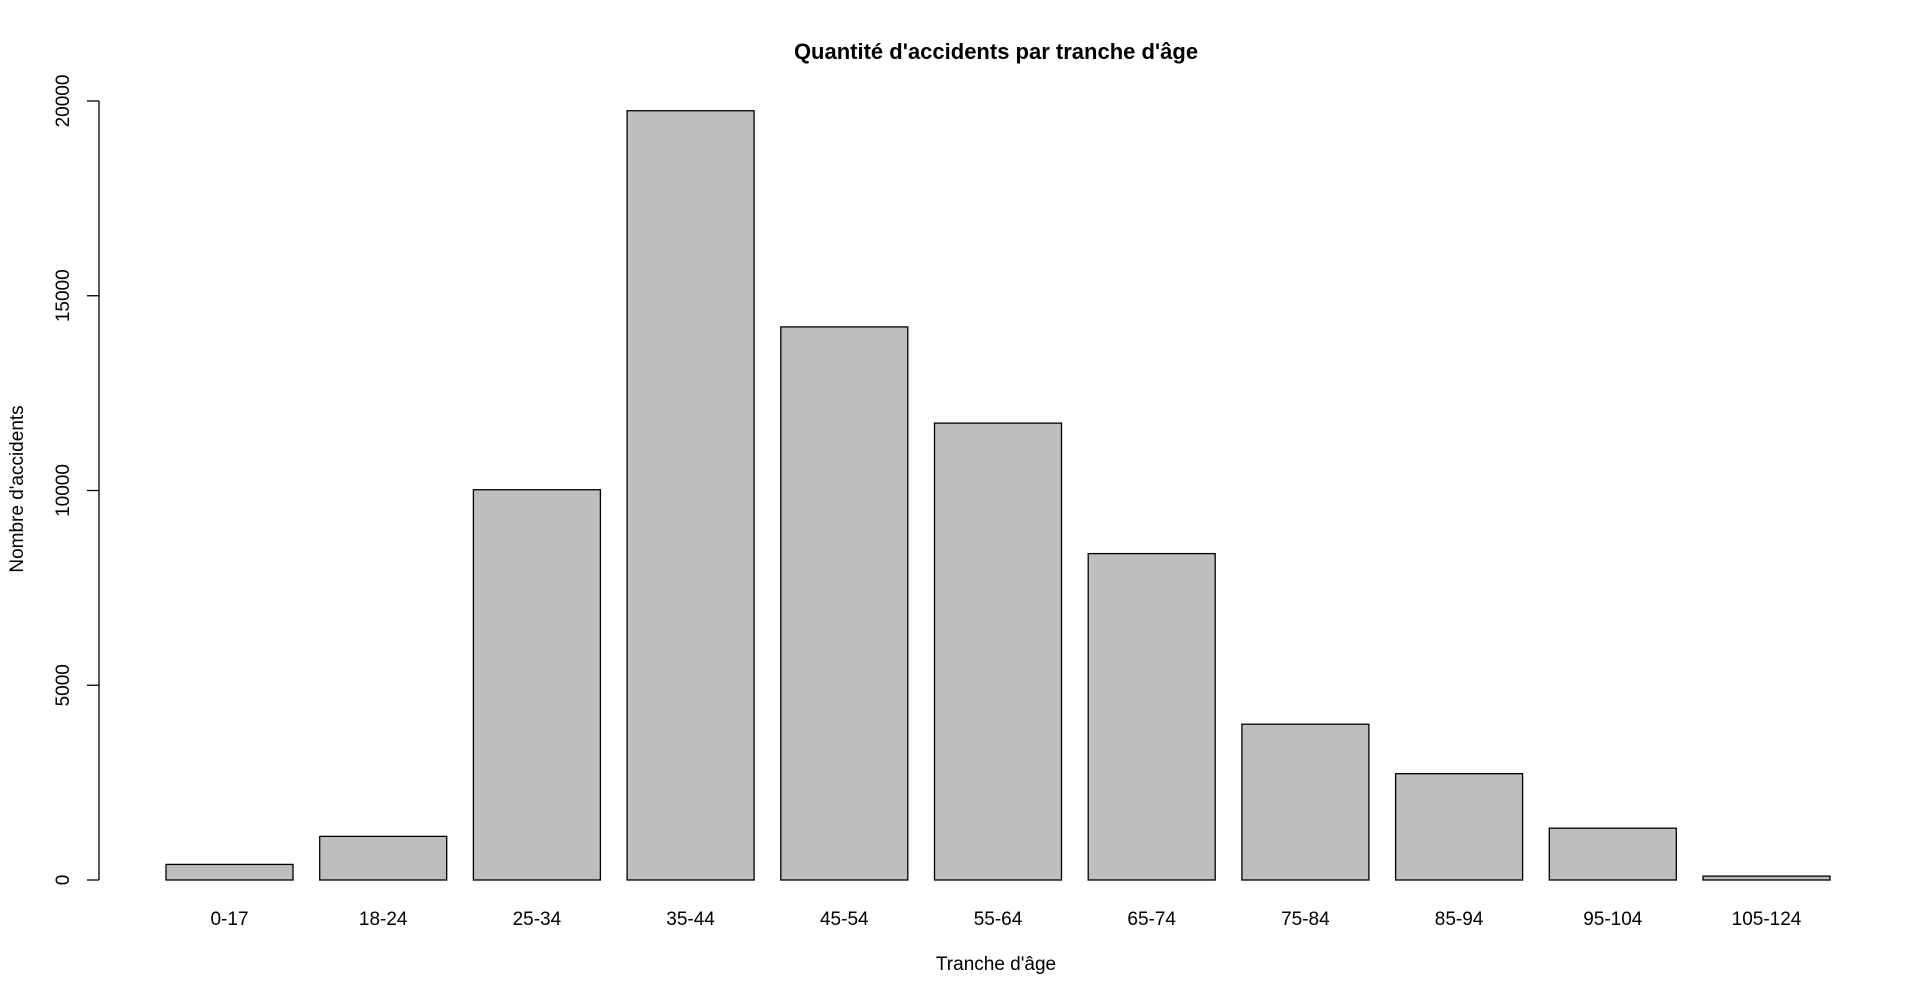 Image resolution: width=1920 pixels, height=997 pixels. What do you see at coordinates (63, 685) in the screenshot?
I see `y-axis-tick-label: 5000` at bounding box center [63, 685].